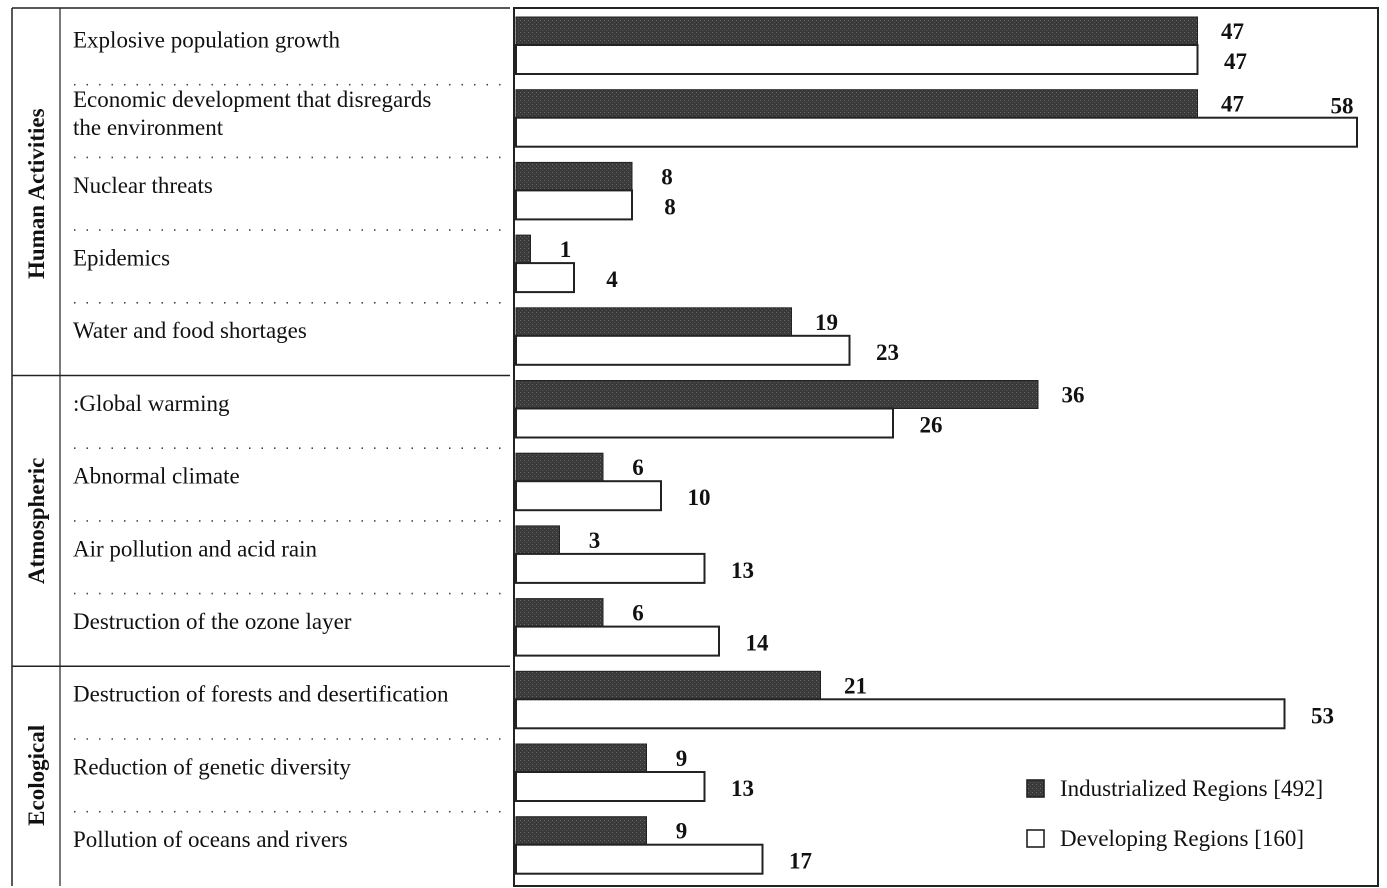  What do you see at coordinates (566, 249) in the screenshot?
I see `value-label-industrialized: 1` at bounding box center [566, 249].